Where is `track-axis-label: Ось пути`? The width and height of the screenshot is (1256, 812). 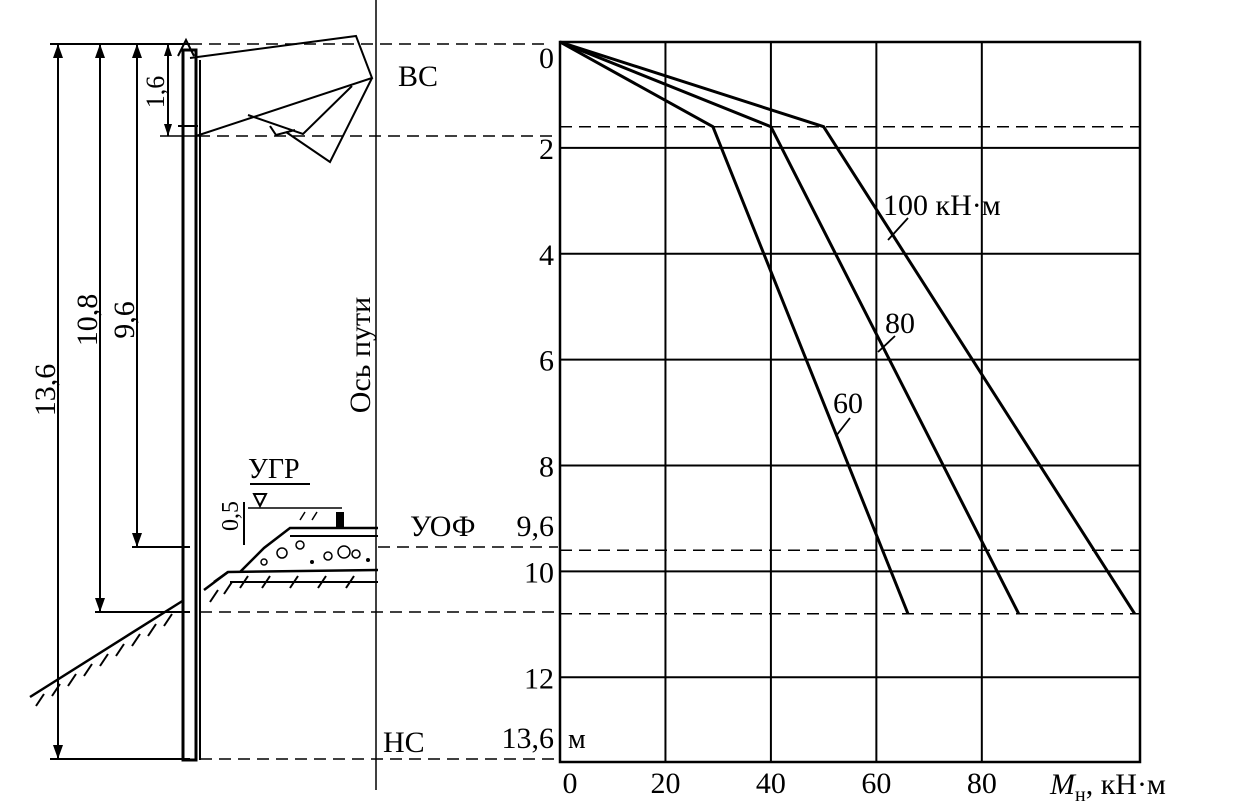 track-axis-label: Ось пути is located at coordinates (360, 355).